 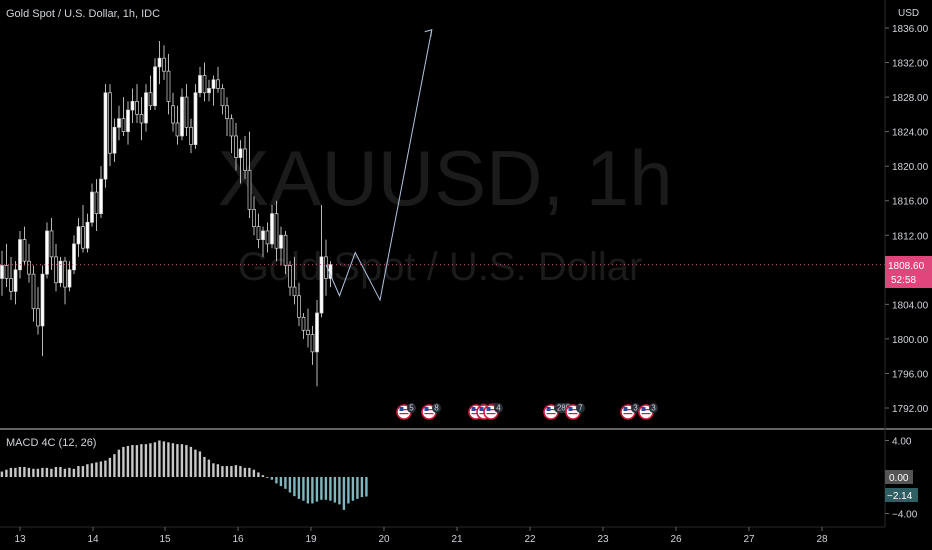 I want to click on time-tick-label: 19, so click(x=311, y=539).